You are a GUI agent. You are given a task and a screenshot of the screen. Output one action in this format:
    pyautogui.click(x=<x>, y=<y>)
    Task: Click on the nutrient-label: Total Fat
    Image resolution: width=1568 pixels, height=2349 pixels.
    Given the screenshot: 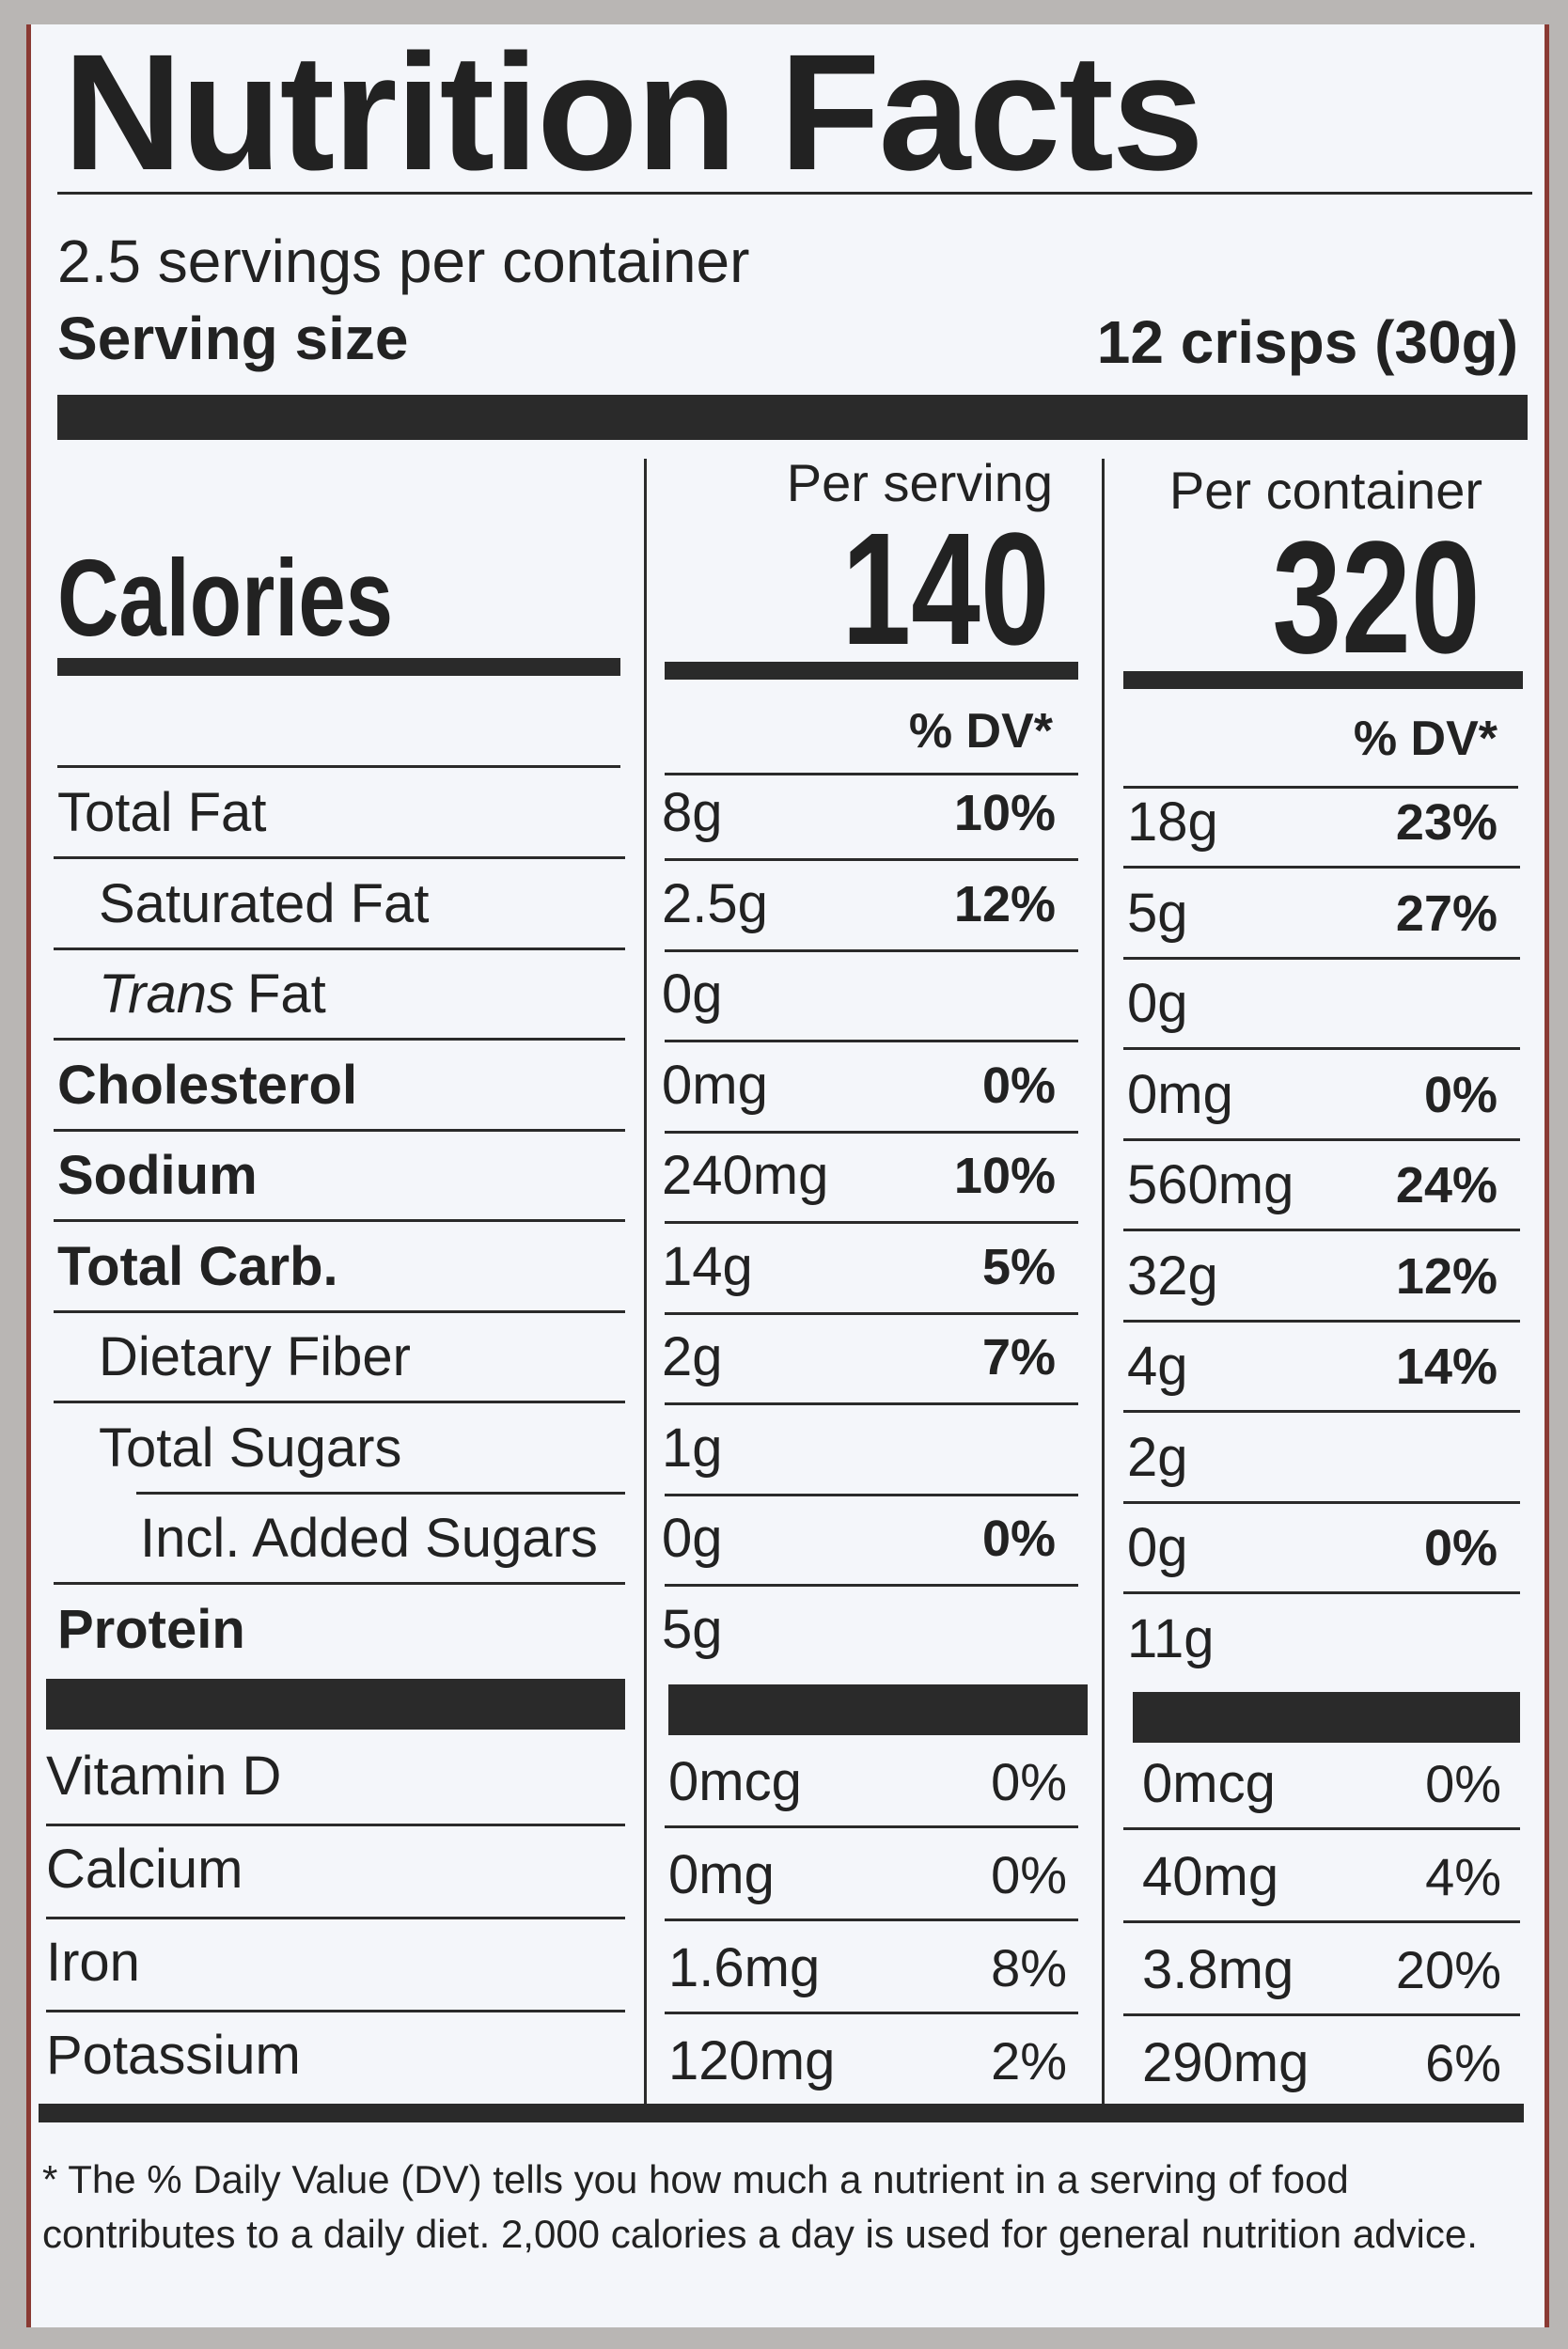 What is the action you would take?
    pyautogui.click(x=162, y=812)
    